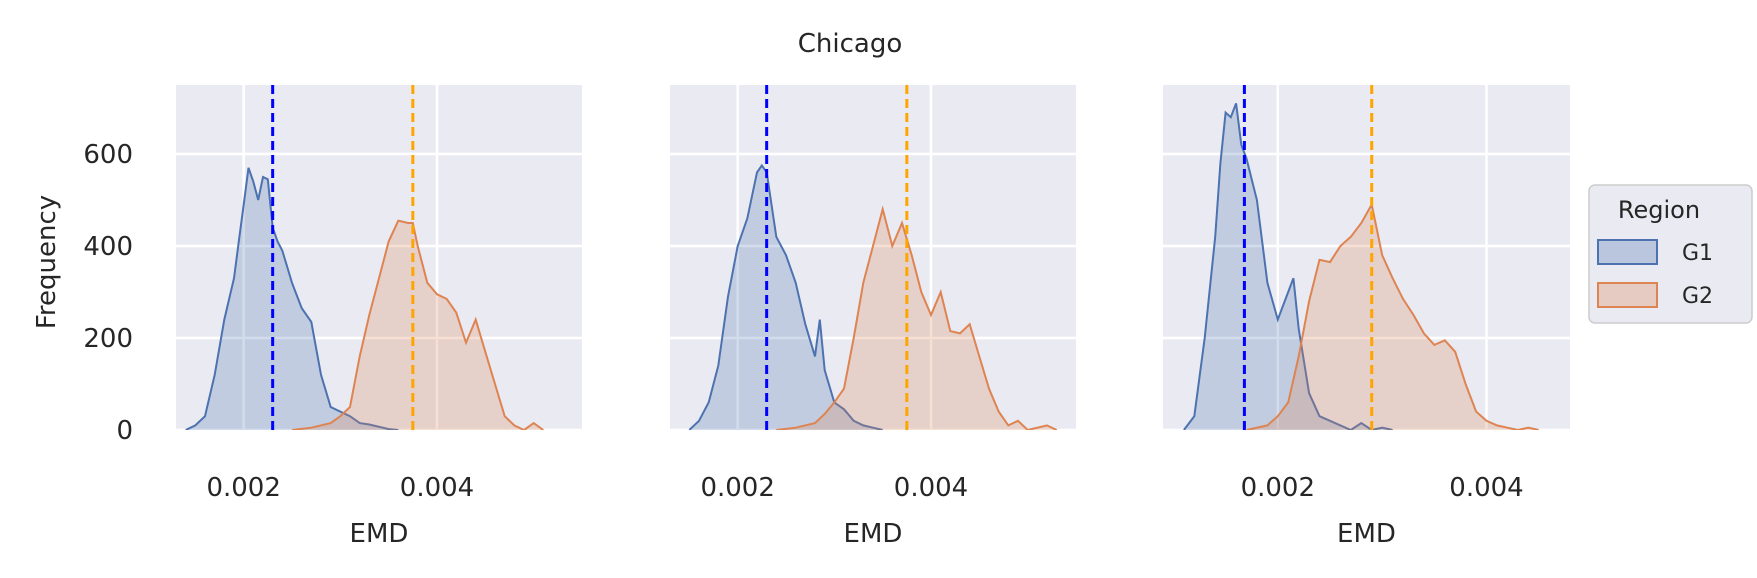 The image size is (1757, 578). I want to click on legend-title: Region, so click(1659, 210).